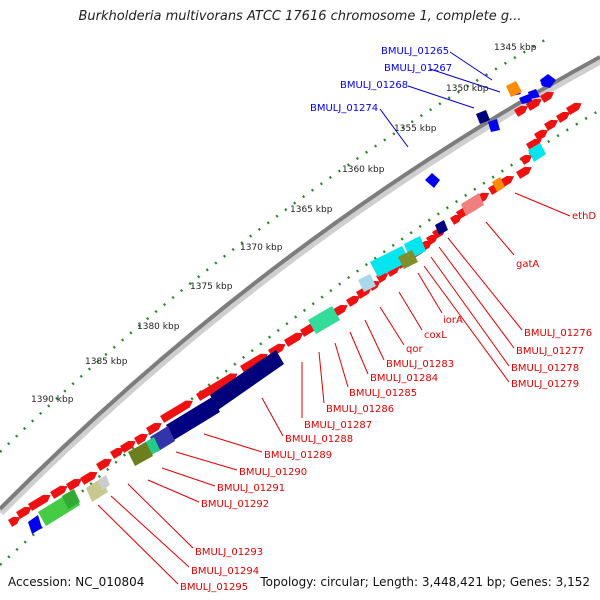 The width and height of the screenshot is (600, 600). What do you see at coordinates (35, 524) in the screenshot?
I see `gene-blue-low` at bounding box center [35, 524].